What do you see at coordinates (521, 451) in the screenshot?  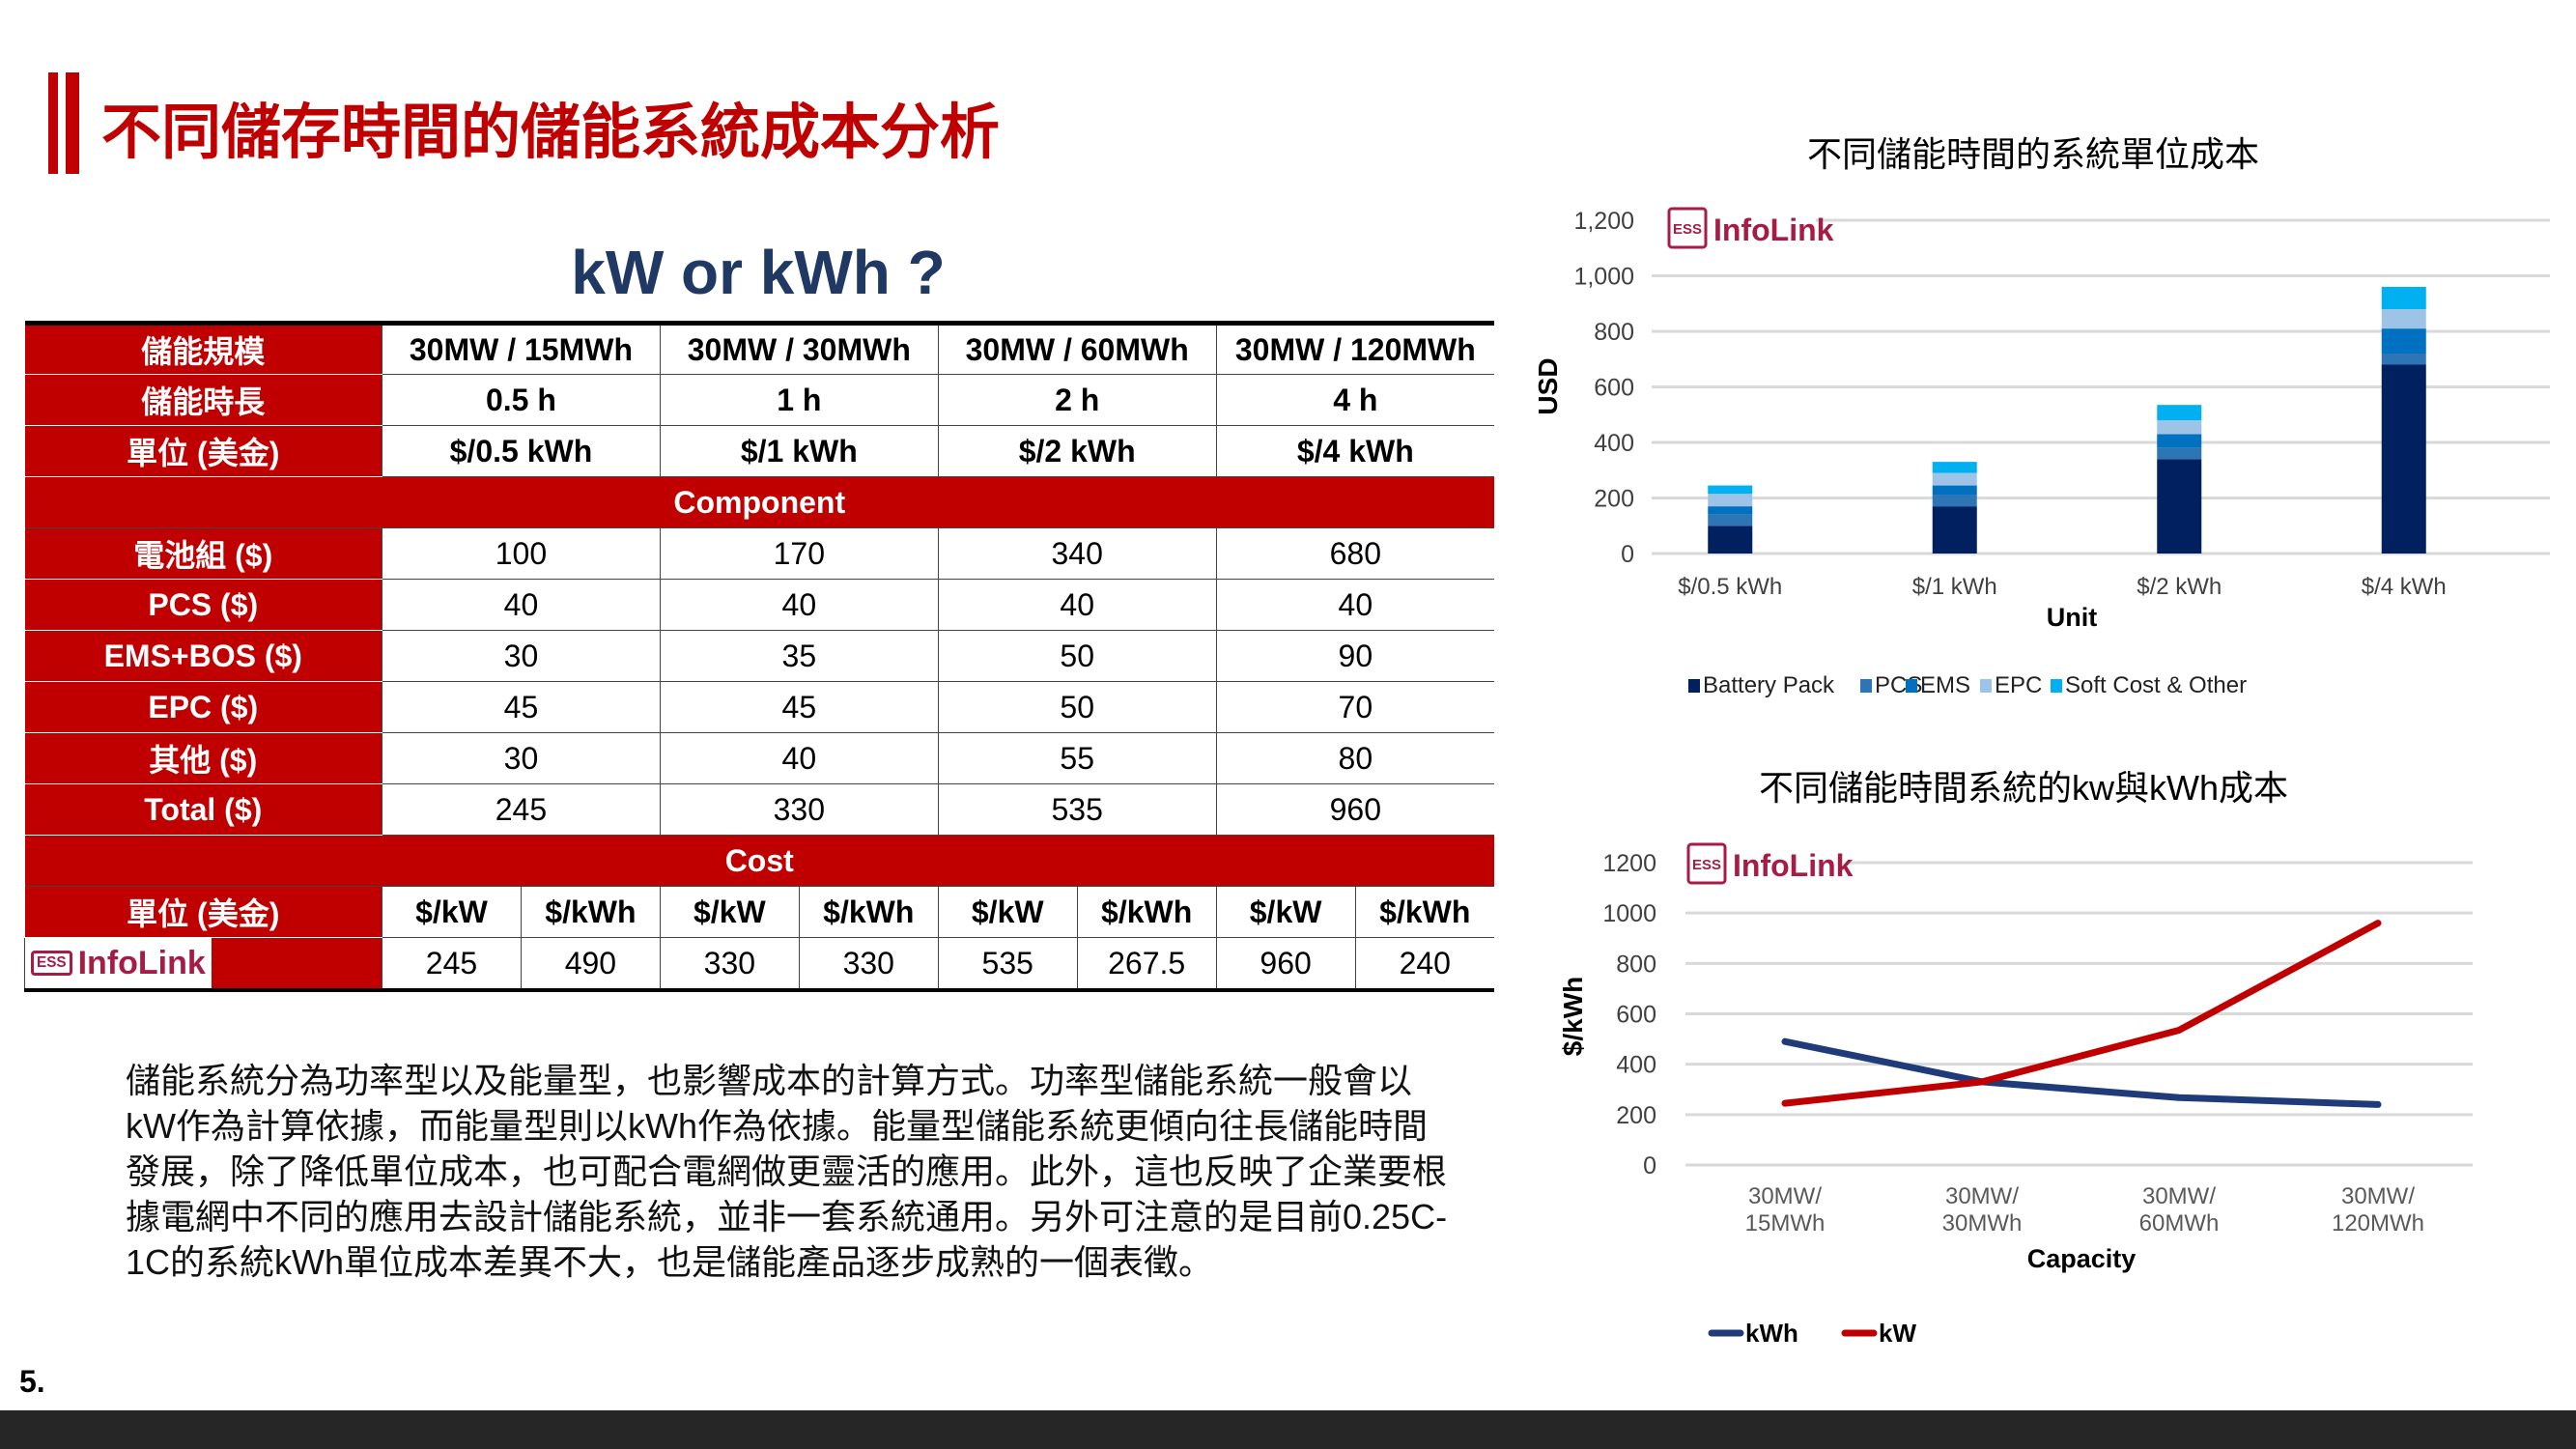 I see `table-cell: $/0.5 kWh` at bounding box center [521, 451].